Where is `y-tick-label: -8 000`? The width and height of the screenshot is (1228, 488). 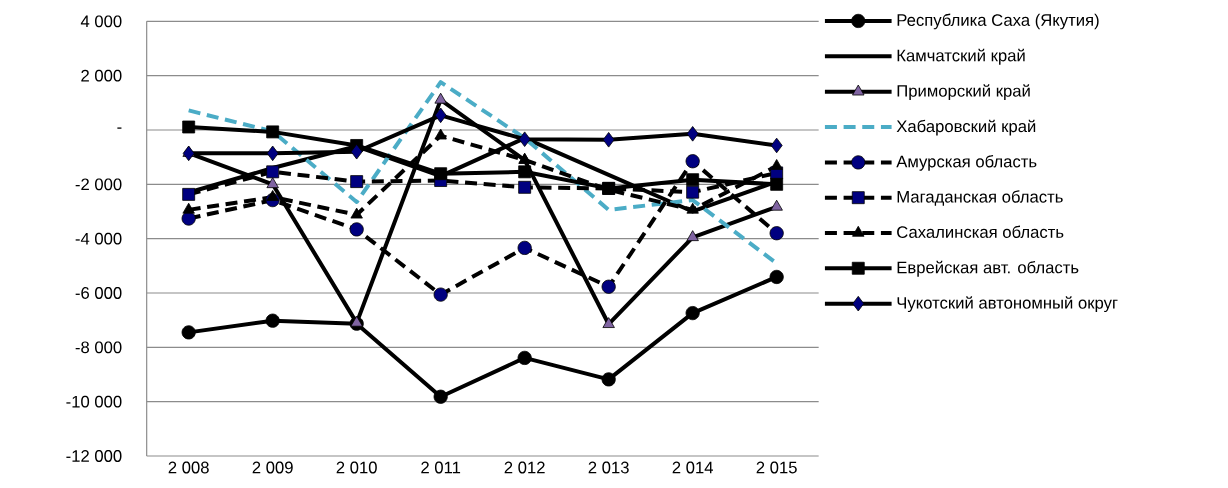 y-tick-label: -8 000 is located at coordinates (98, 347).